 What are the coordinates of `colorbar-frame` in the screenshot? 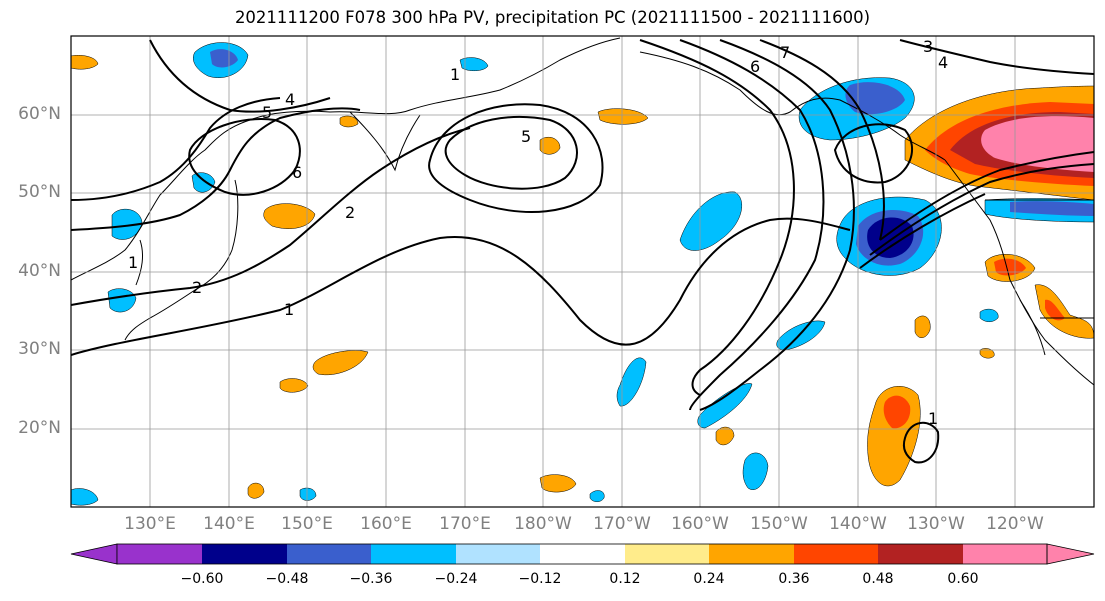 It's located at (582, 554).